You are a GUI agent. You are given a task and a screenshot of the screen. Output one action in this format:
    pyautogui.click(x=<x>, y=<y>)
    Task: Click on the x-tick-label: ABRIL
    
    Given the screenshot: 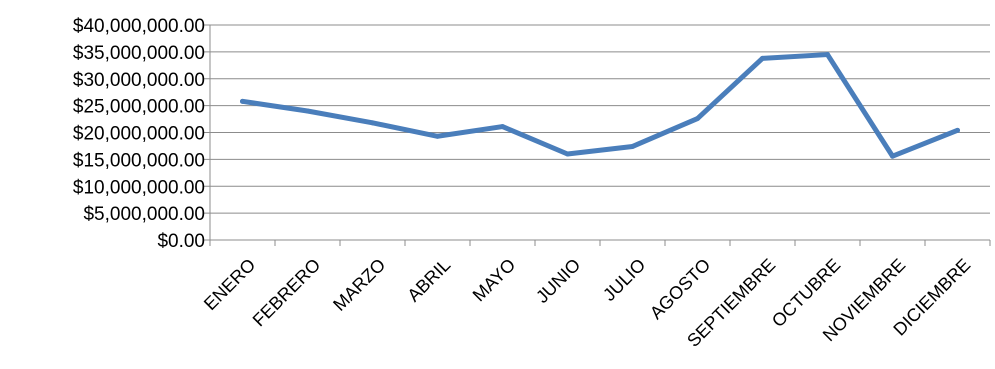 What is the action you would take?
    pyautogui.click(x=428, y=280)
    